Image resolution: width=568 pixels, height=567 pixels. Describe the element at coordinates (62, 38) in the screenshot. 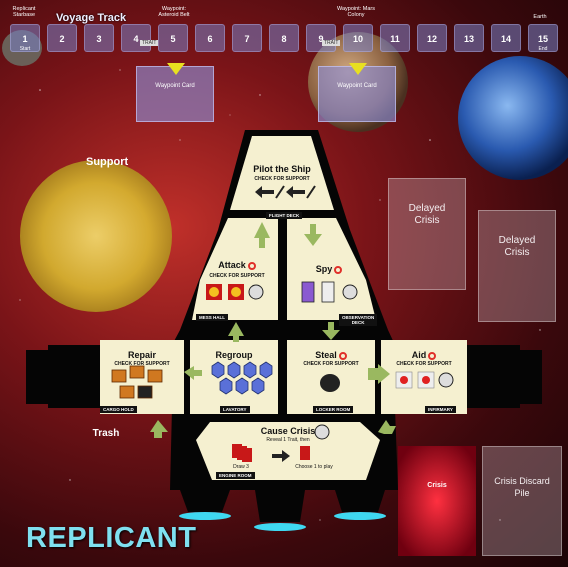

I see `track-space-2: 2` at that location.